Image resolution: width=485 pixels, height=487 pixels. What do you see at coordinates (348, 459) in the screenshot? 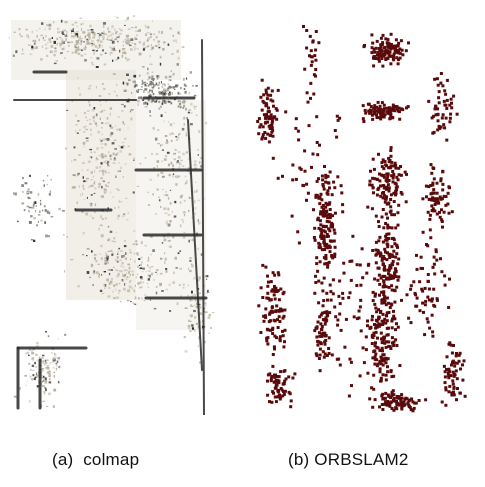
I see `caption-orbslam2: (b) ORBSLAM2` at bounding box center [348, 459].